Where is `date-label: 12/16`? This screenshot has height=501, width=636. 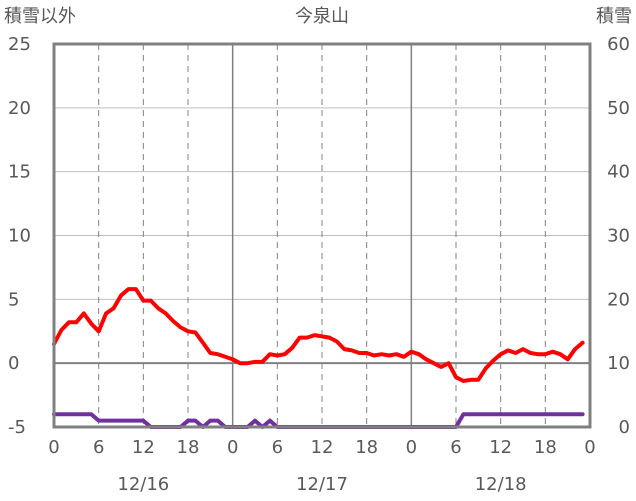
date-label: 12/16 is located at coordinates (143, 484).